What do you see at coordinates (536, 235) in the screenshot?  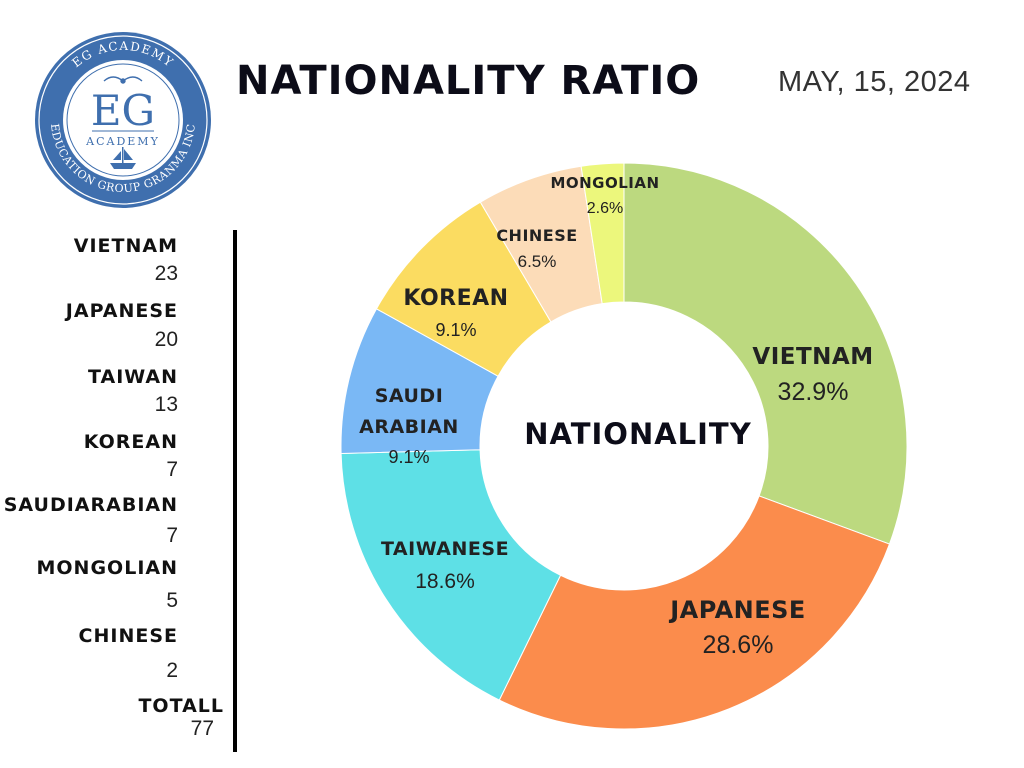 I see `slice-label-chinese: CHINESE` at bounding box center [536, 235].